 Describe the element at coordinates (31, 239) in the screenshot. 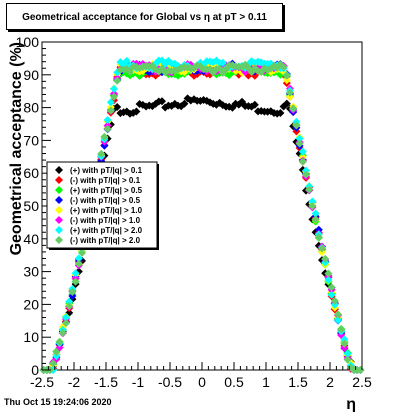

I see `y-tick-label: 40` at that location.